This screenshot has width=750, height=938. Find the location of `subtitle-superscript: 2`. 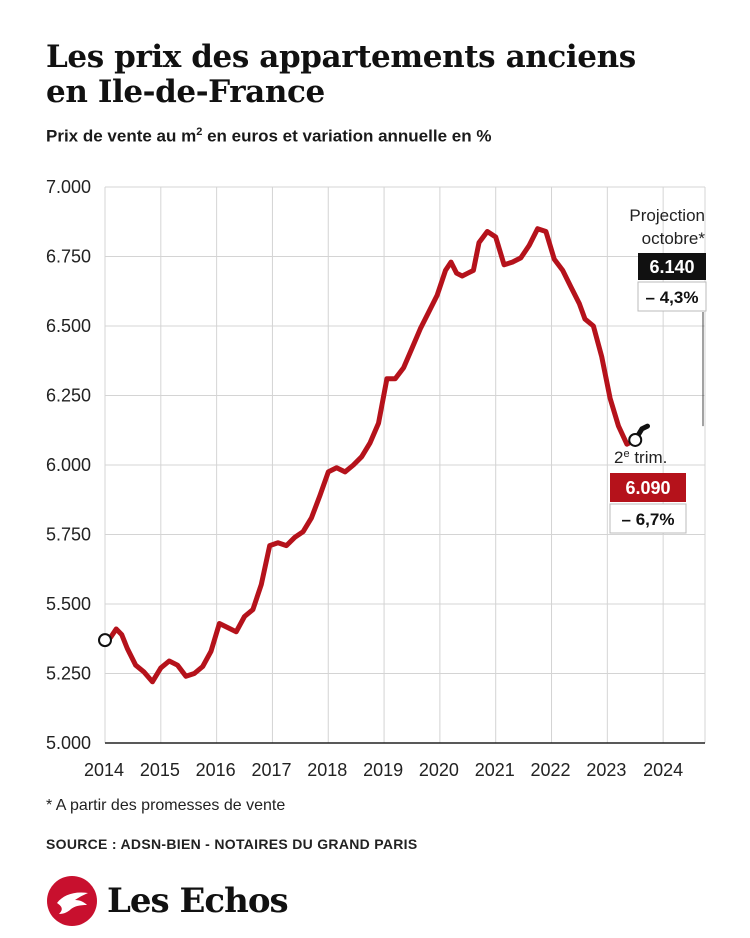

subtitle-superscript: 2 is located at coordinates (199, 132).